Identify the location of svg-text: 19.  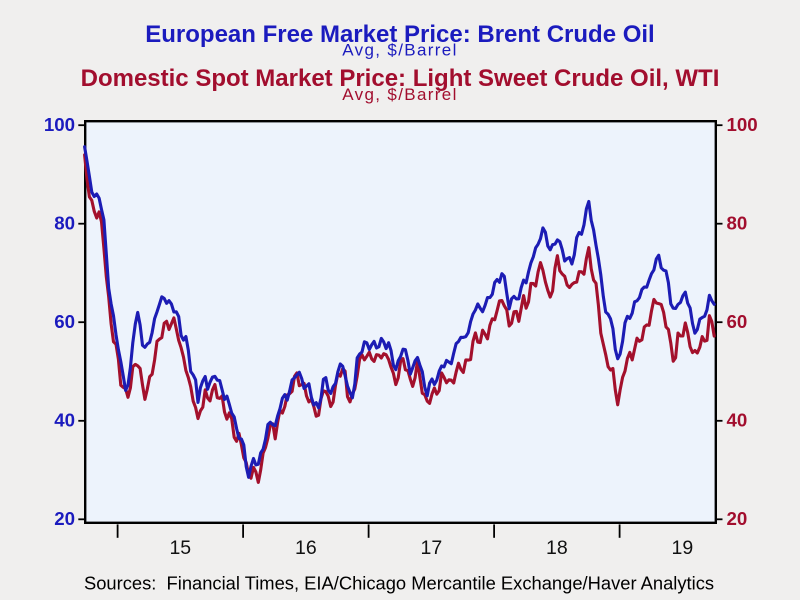
(683, 548).